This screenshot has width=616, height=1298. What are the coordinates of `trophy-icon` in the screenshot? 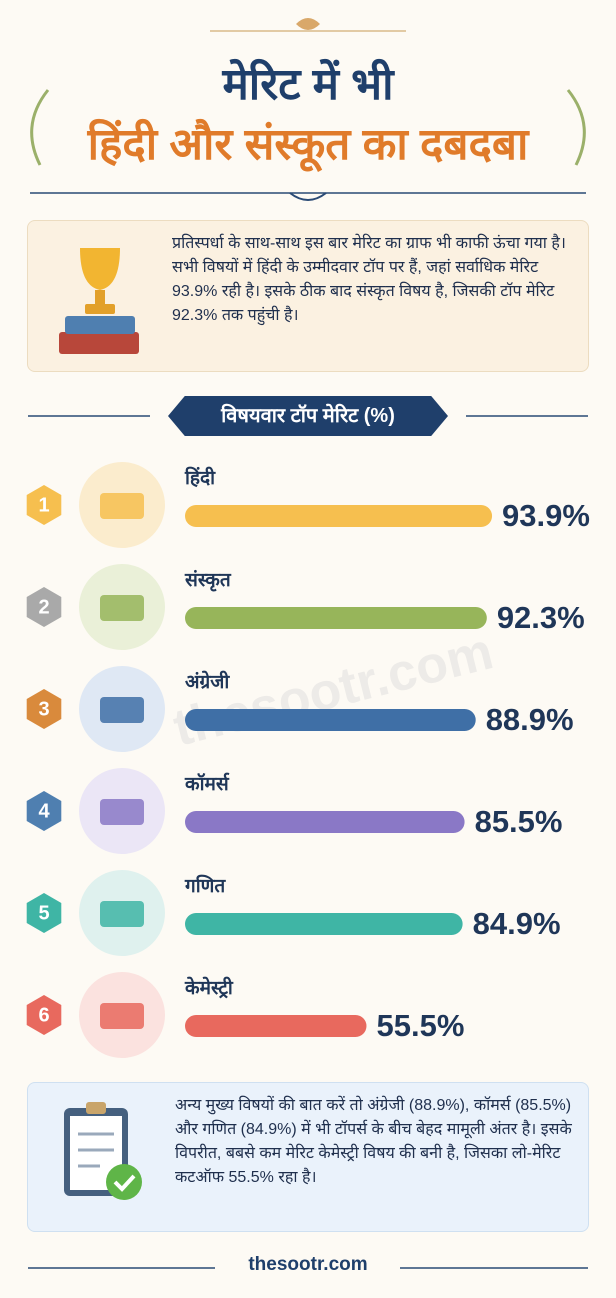 It's located at (99, 301).